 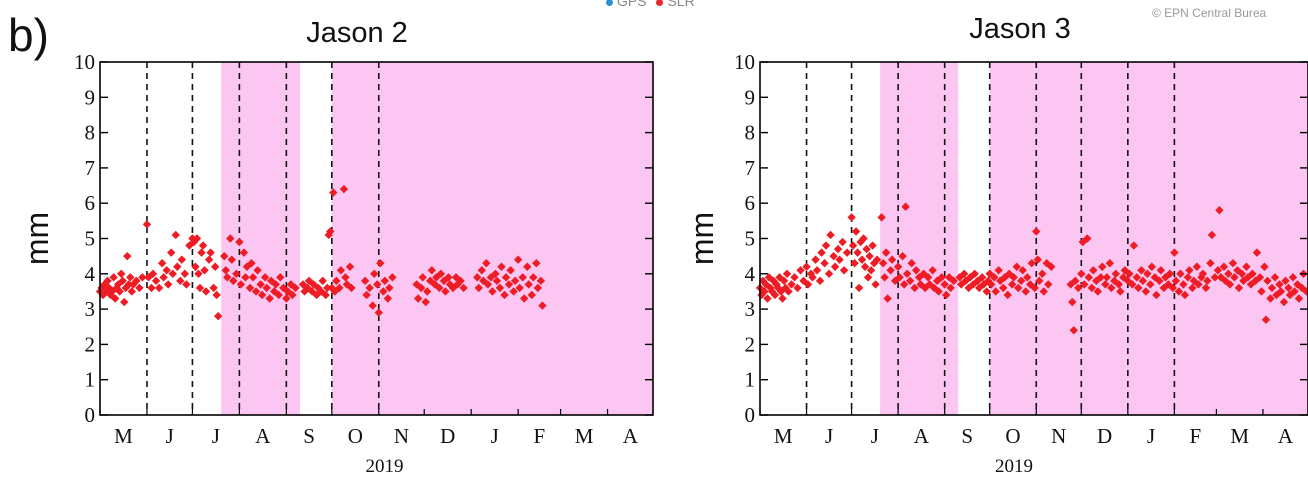 What do you see at coordinates (750, 380) in the screenshot?
I see `chart2-y-tick-label: 1` at bounding box center [750, 380].